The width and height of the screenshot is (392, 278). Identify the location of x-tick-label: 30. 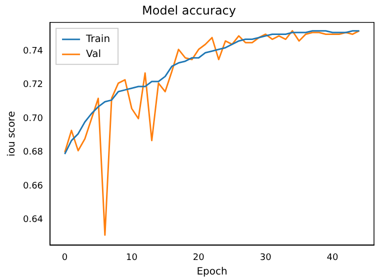
(266, 257).